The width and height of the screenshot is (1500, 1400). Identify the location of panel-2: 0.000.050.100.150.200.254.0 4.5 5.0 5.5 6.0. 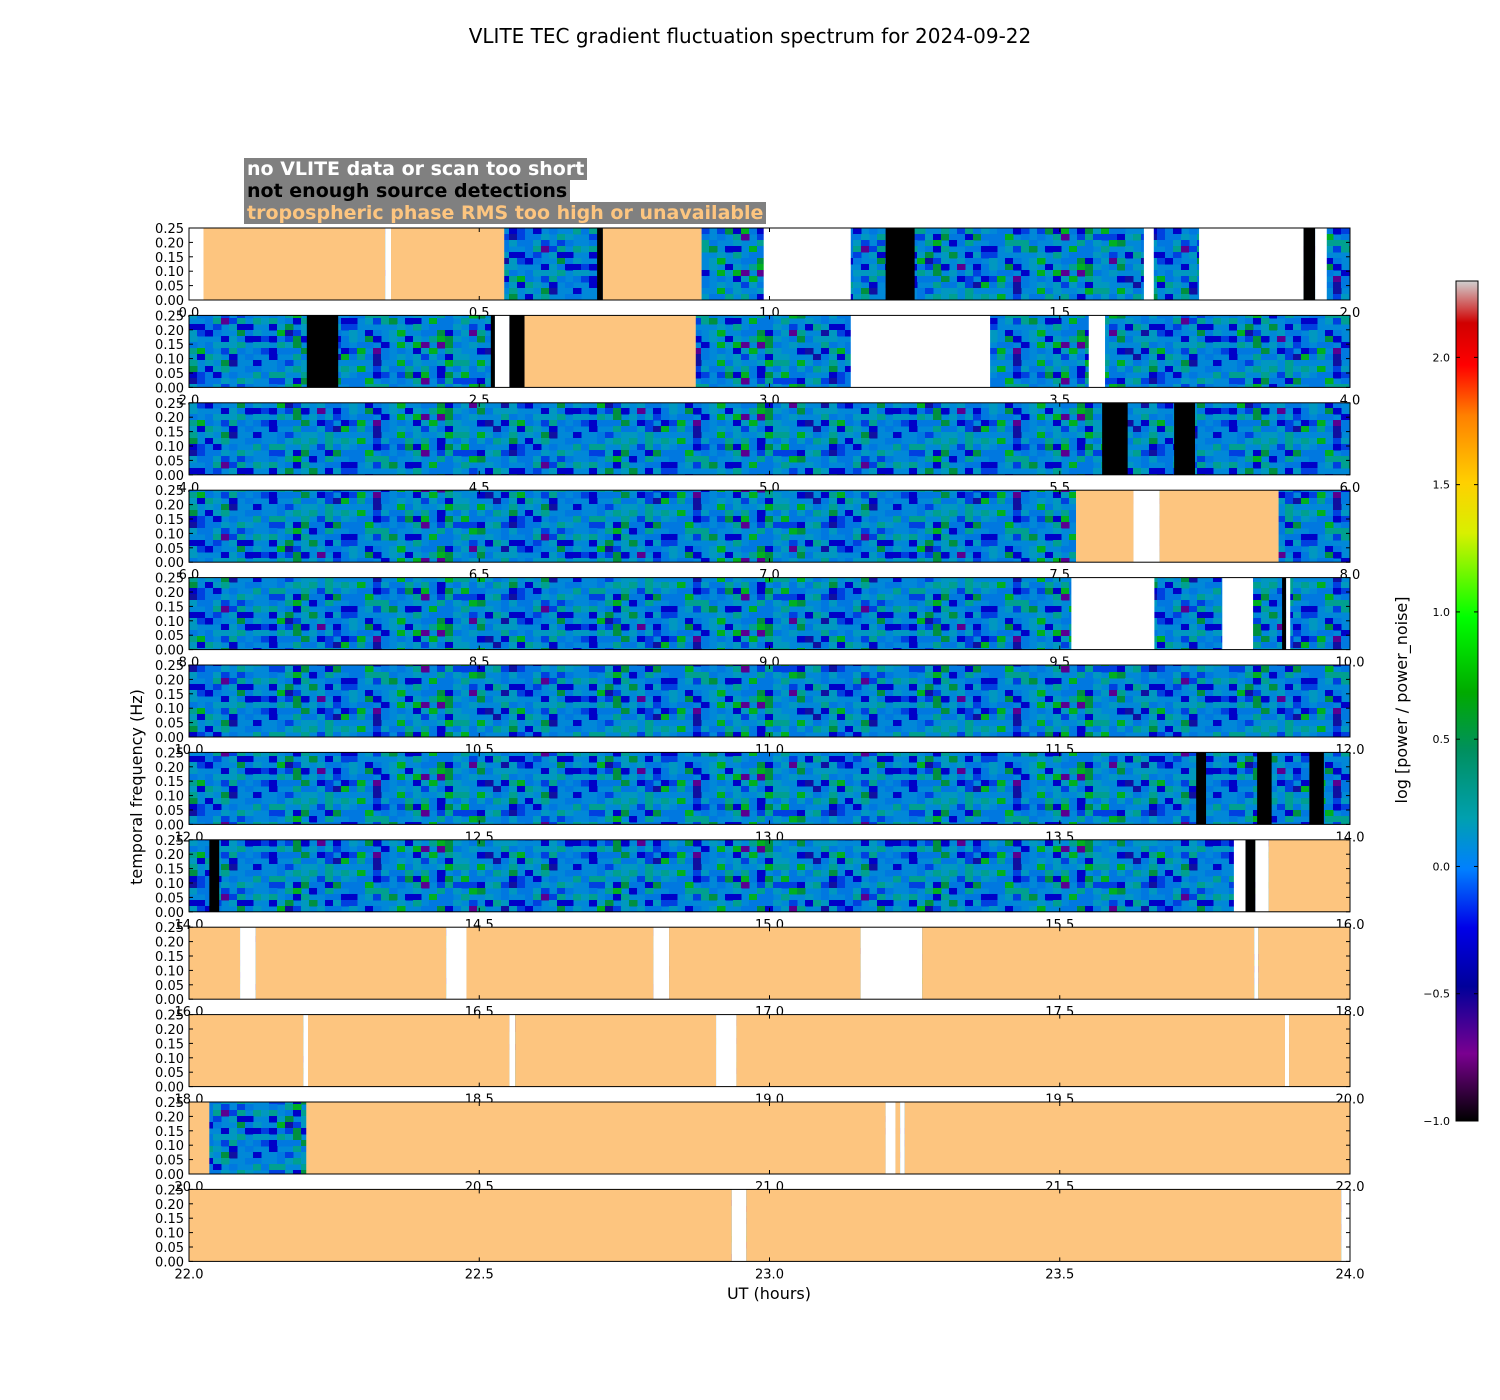
(757, 446).